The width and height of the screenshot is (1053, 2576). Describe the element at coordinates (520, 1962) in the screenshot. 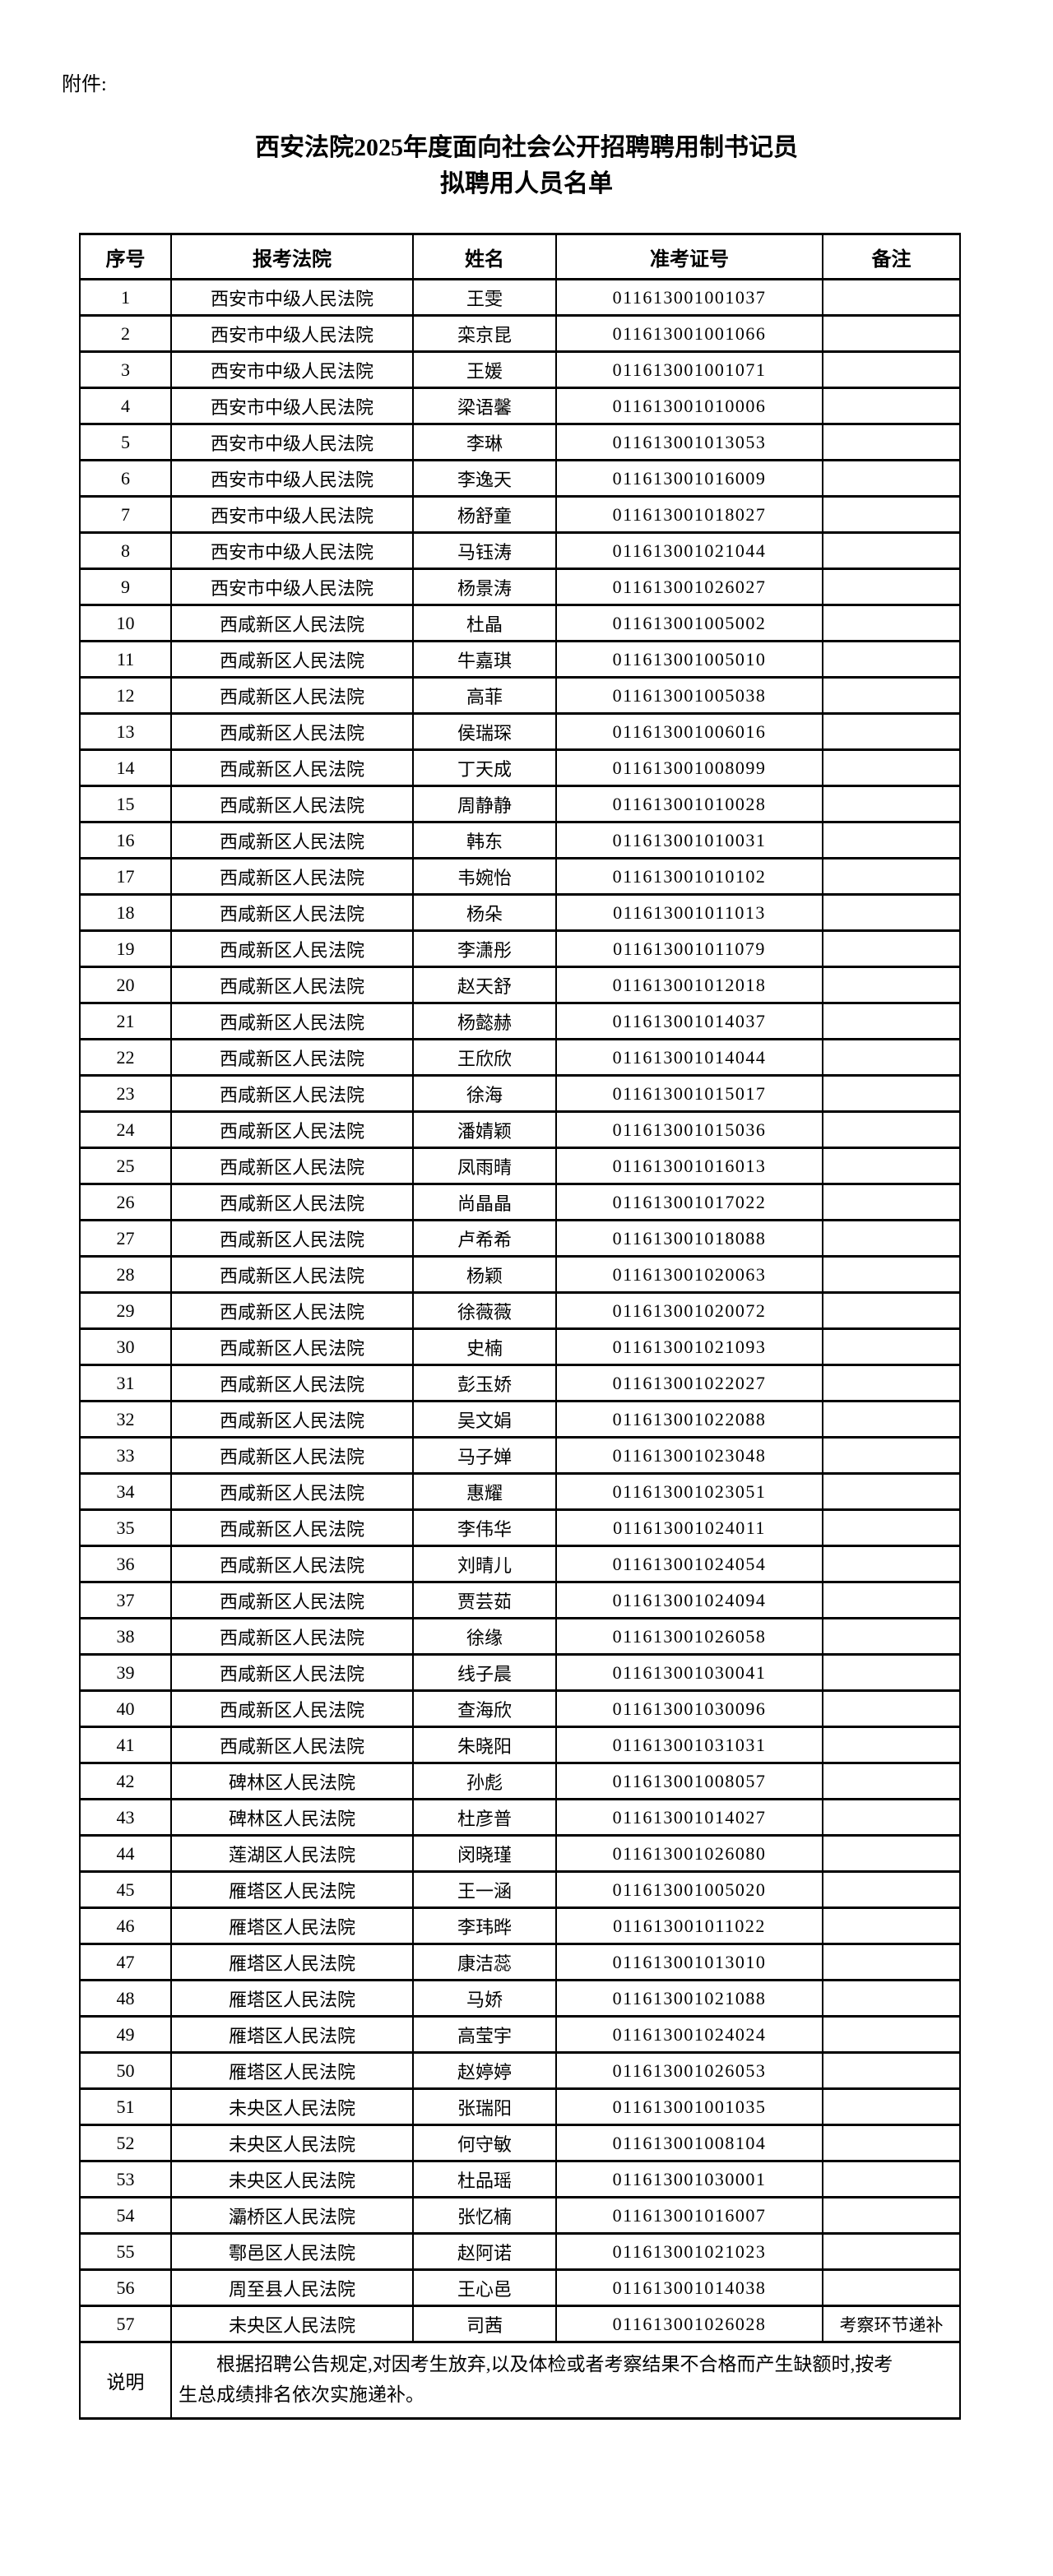

I see `table-row: 47 雁塔区人民法院 康洁蕊 011613001013010` at that location.